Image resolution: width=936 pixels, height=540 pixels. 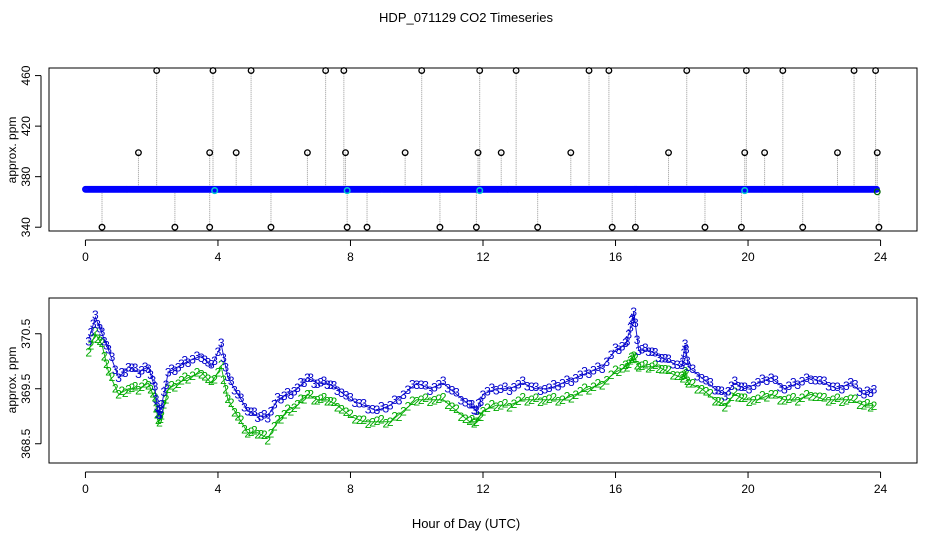 I want to click on top-x-tick-label: 16, so click(x=616, y=257).